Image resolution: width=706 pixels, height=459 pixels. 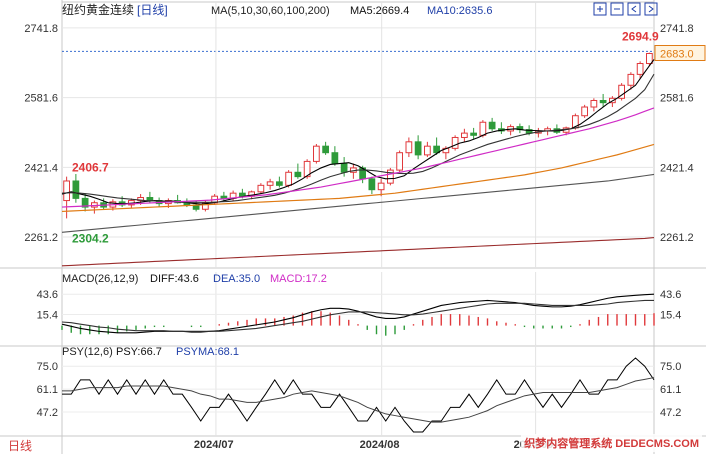 What do you see at coordinates (670, 295) in the screenshot?
I see `macd-y-tick-right: 43.6` at bounding box center [670, 295].